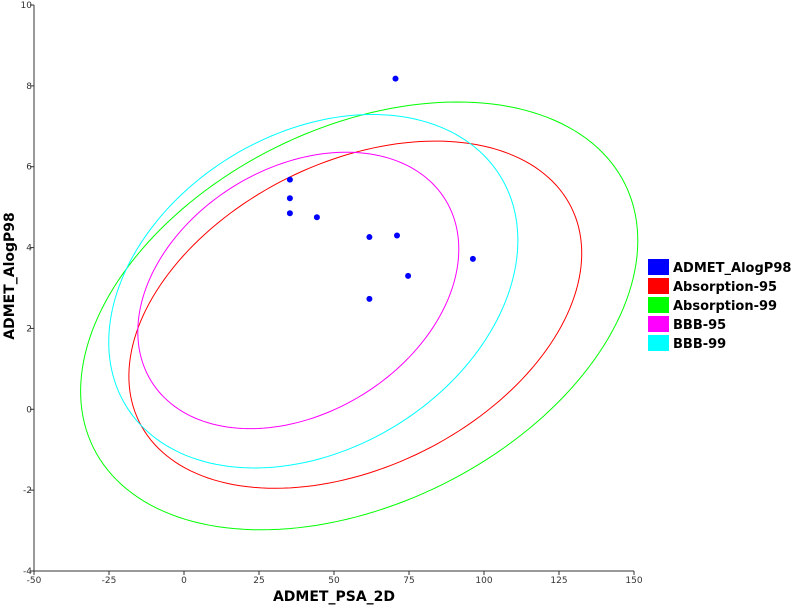 This screenshot has width=800, height=607. I want to click on x-tick-label: -25, so click(109, 581).